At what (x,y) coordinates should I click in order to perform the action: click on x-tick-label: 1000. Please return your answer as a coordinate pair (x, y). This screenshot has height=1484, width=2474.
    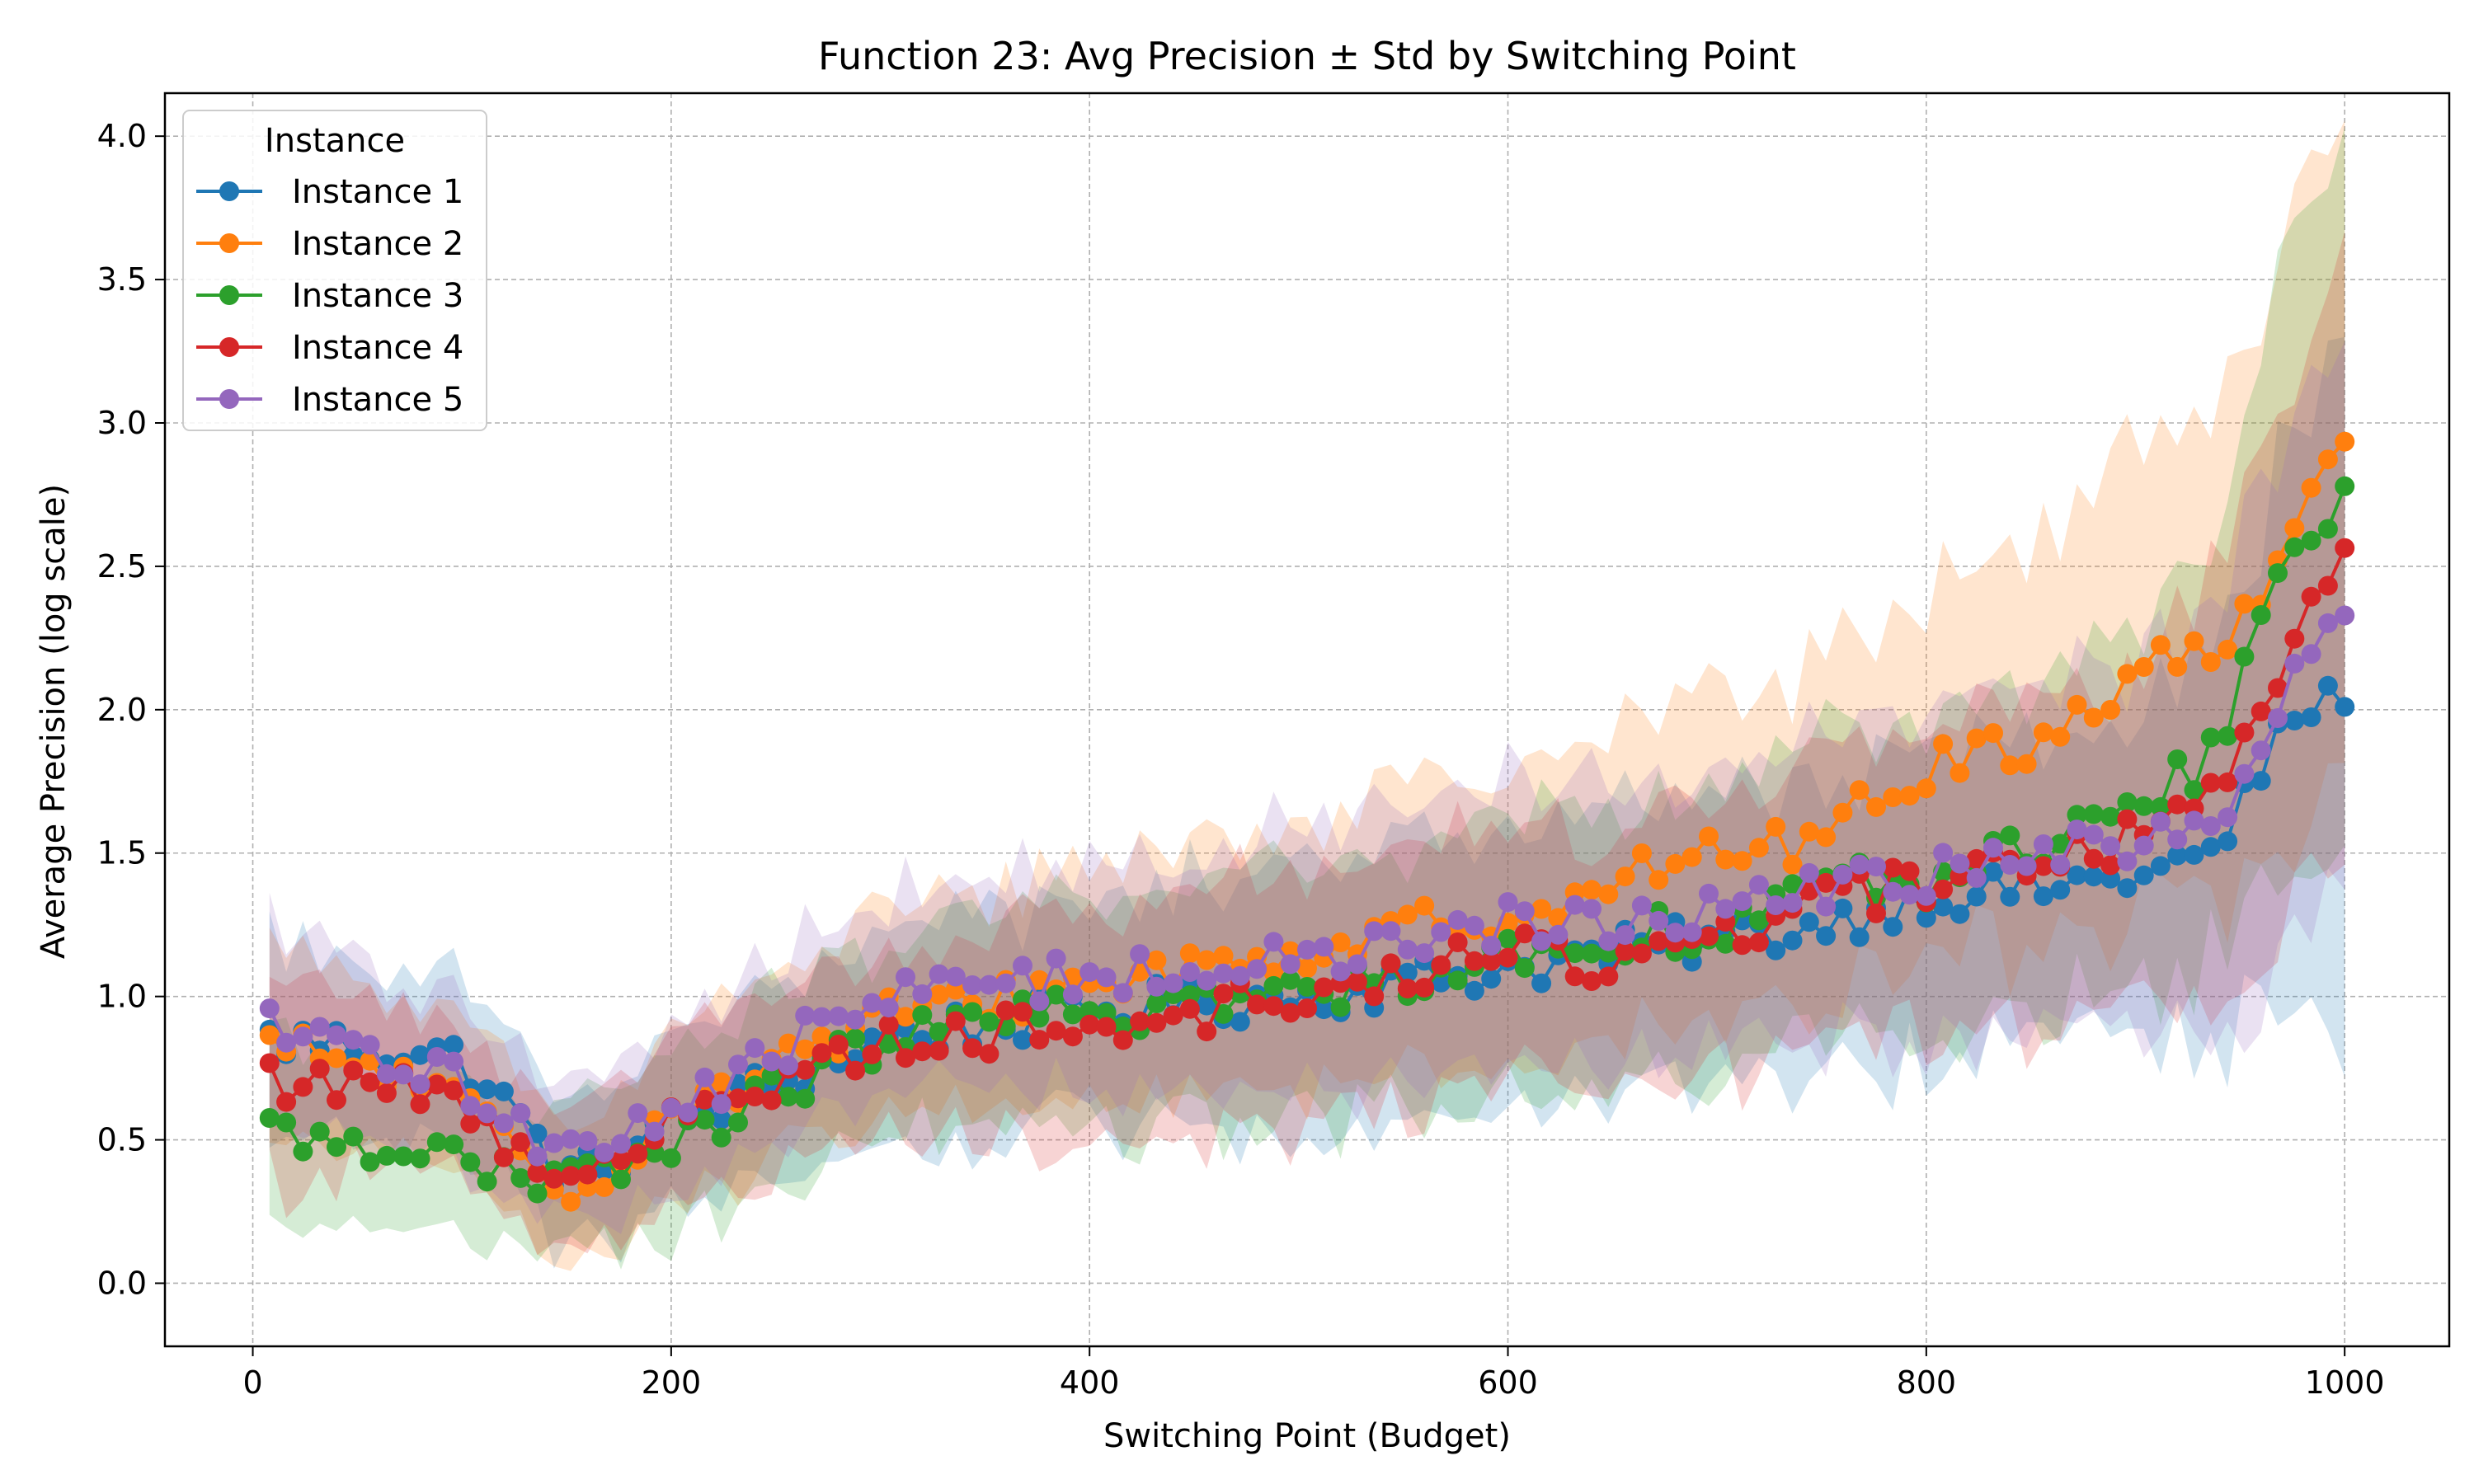
    Looking at the image, I should click on (2345, 1382).